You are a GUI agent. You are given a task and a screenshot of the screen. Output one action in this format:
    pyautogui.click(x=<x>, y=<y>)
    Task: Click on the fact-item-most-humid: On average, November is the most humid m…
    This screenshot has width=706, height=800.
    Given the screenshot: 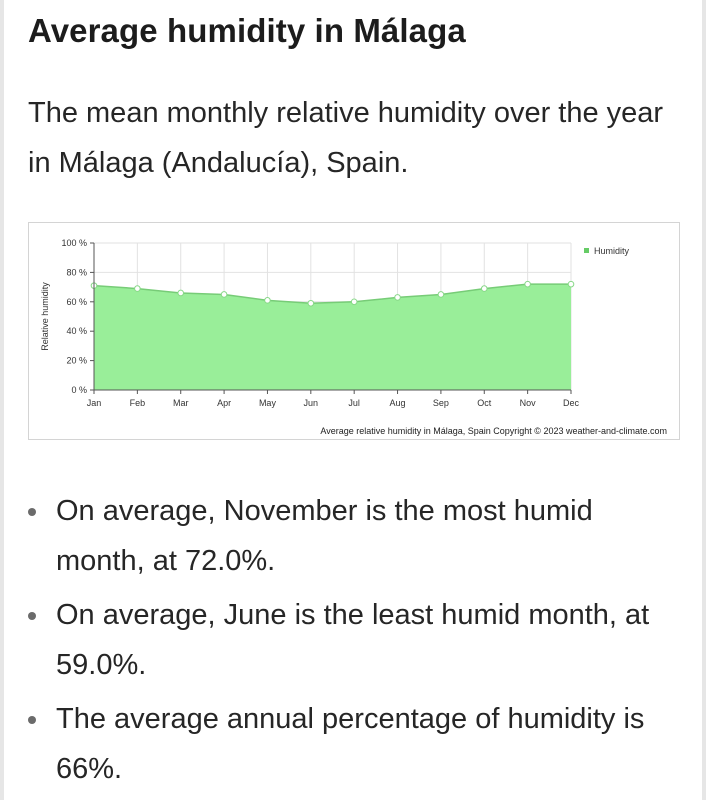 What is the action you would take?
    pyautogui.click(x=358, y=536)
    